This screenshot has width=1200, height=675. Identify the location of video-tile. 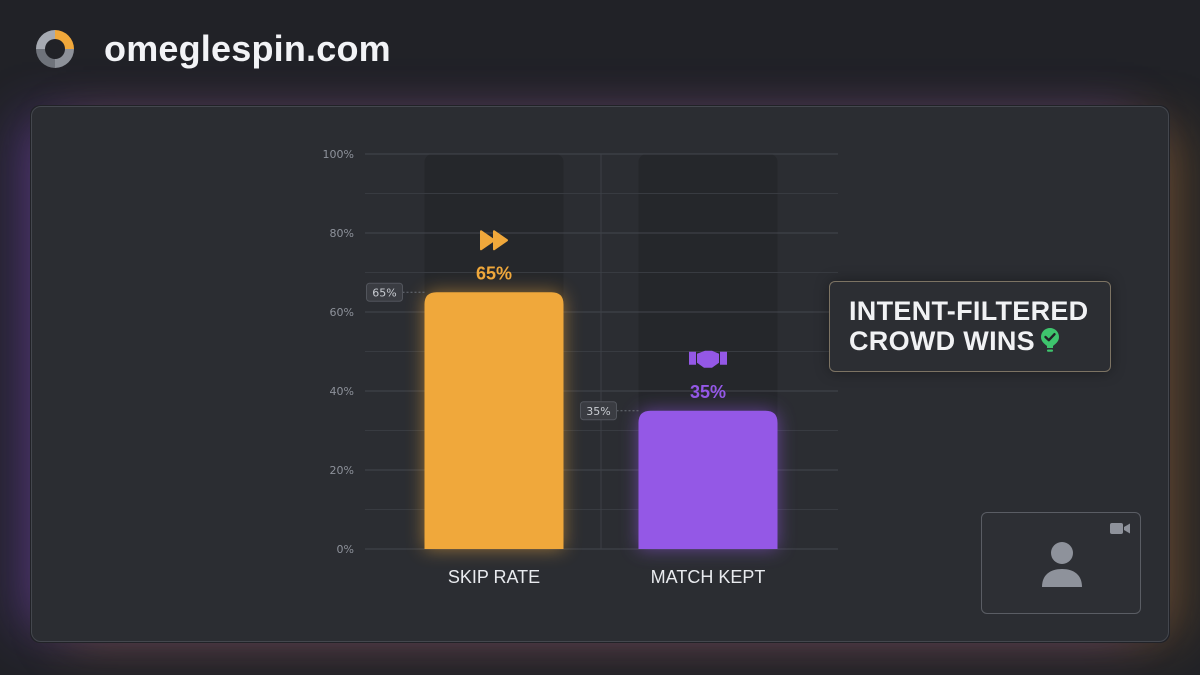
(1061, 563).